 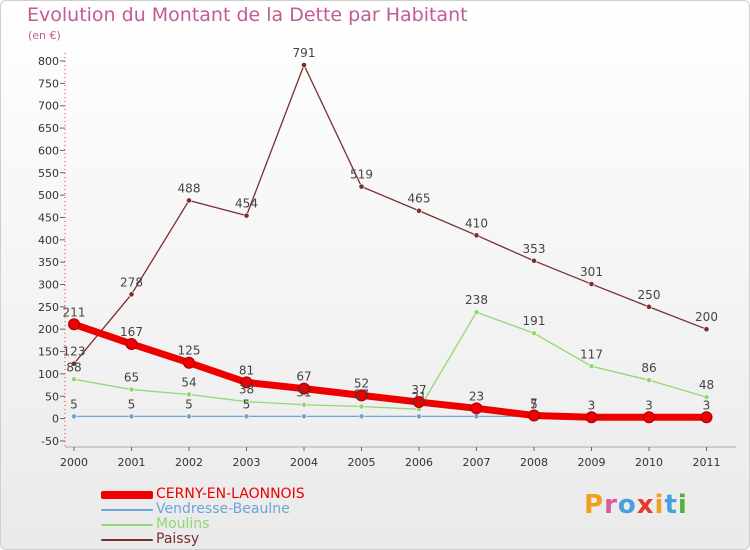 I want to click on legend-label: Paissy, so click(x=178, y=539).